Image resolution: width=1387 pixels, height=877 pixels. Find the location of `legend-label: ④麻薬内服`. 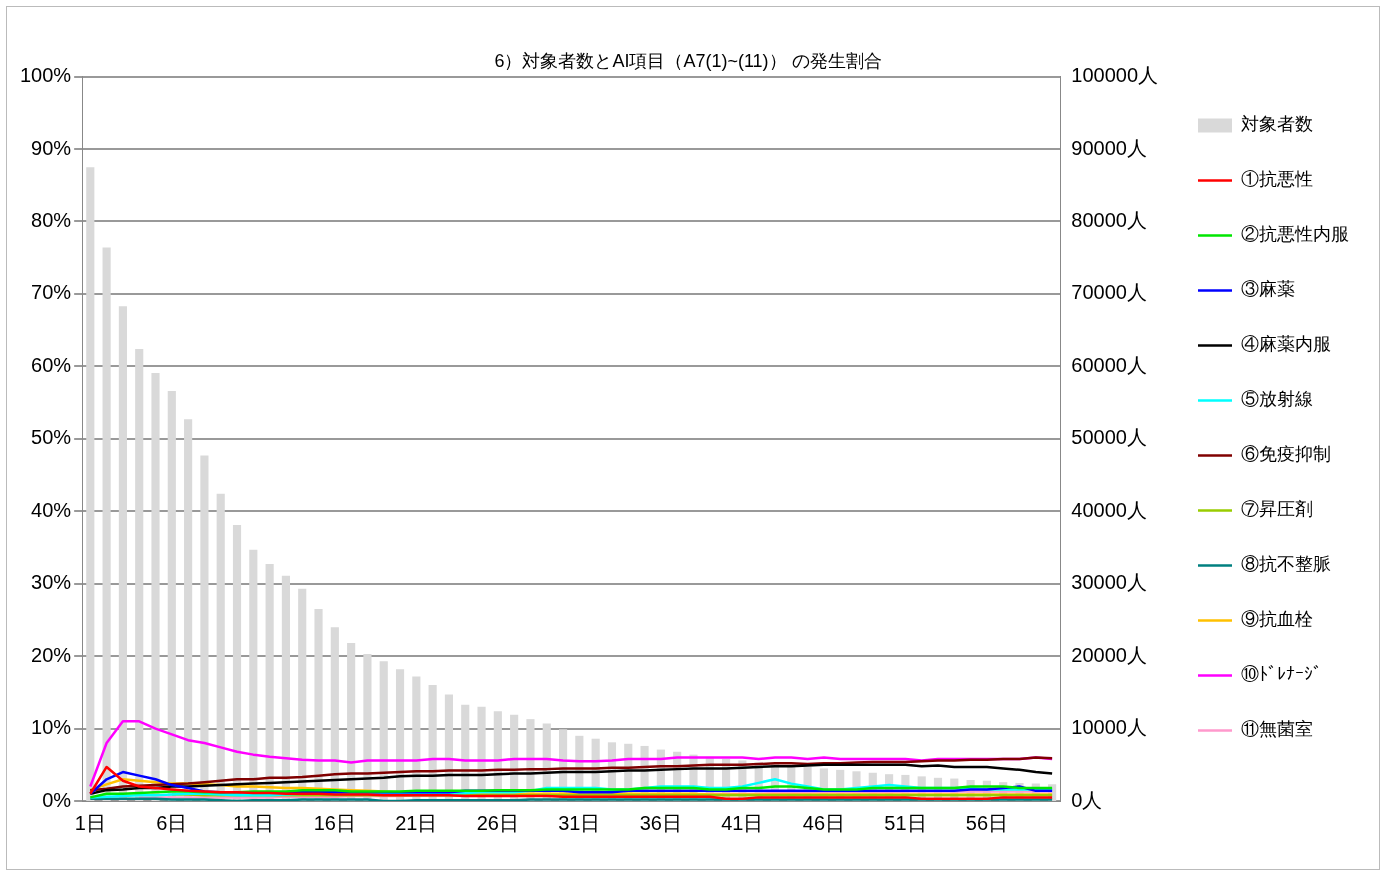

legend-label: ④麻薬内服 is located at coordinates (1286, 344).